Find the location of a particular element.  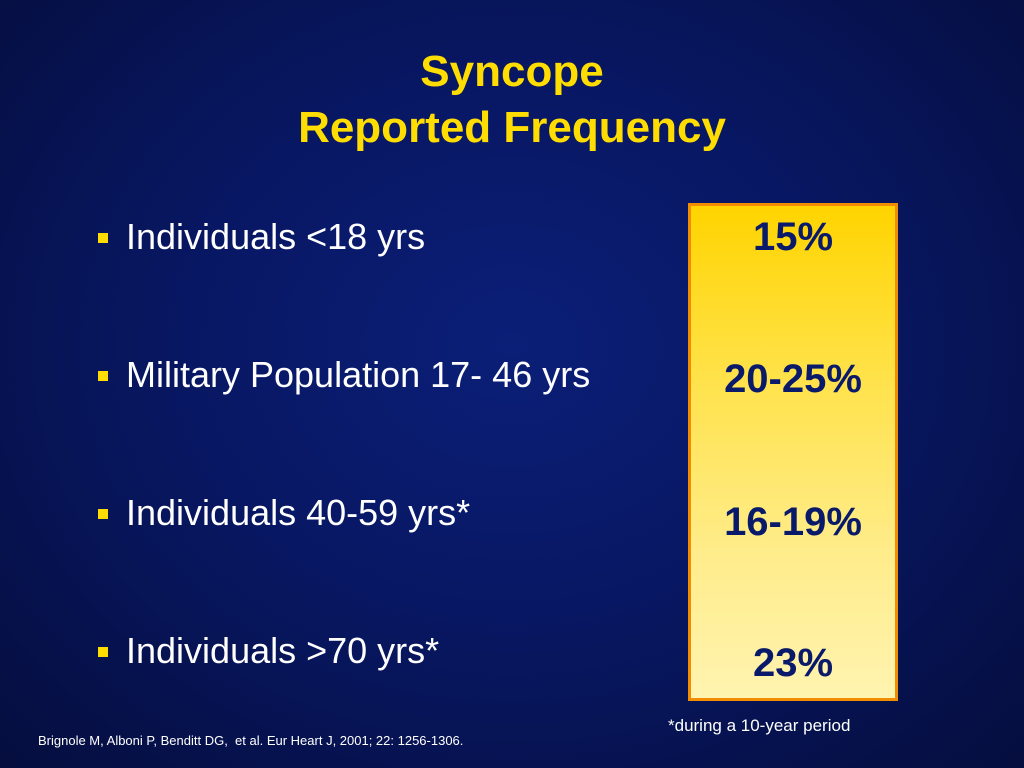

frequency-value: 15% is located at coordinates (793, 237).